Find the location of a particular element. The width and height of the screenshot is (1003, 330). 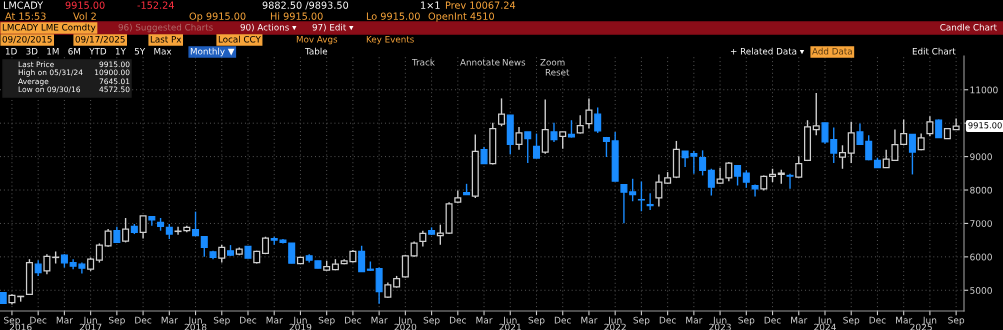

text: Key Events is located at coordinates (390, 40).